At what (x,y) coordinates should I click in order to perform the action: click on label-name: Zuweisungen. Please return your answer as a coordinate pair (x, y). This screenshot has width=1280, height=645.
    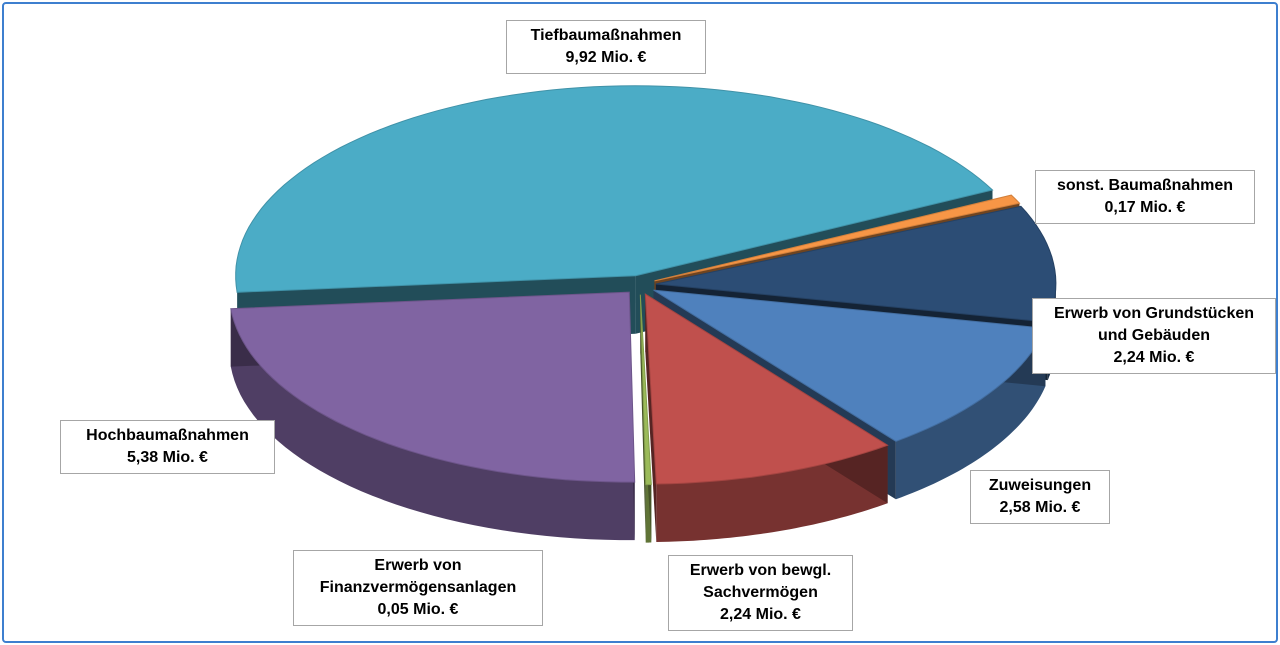
    Looking at the image, I should click on (1040, 485).